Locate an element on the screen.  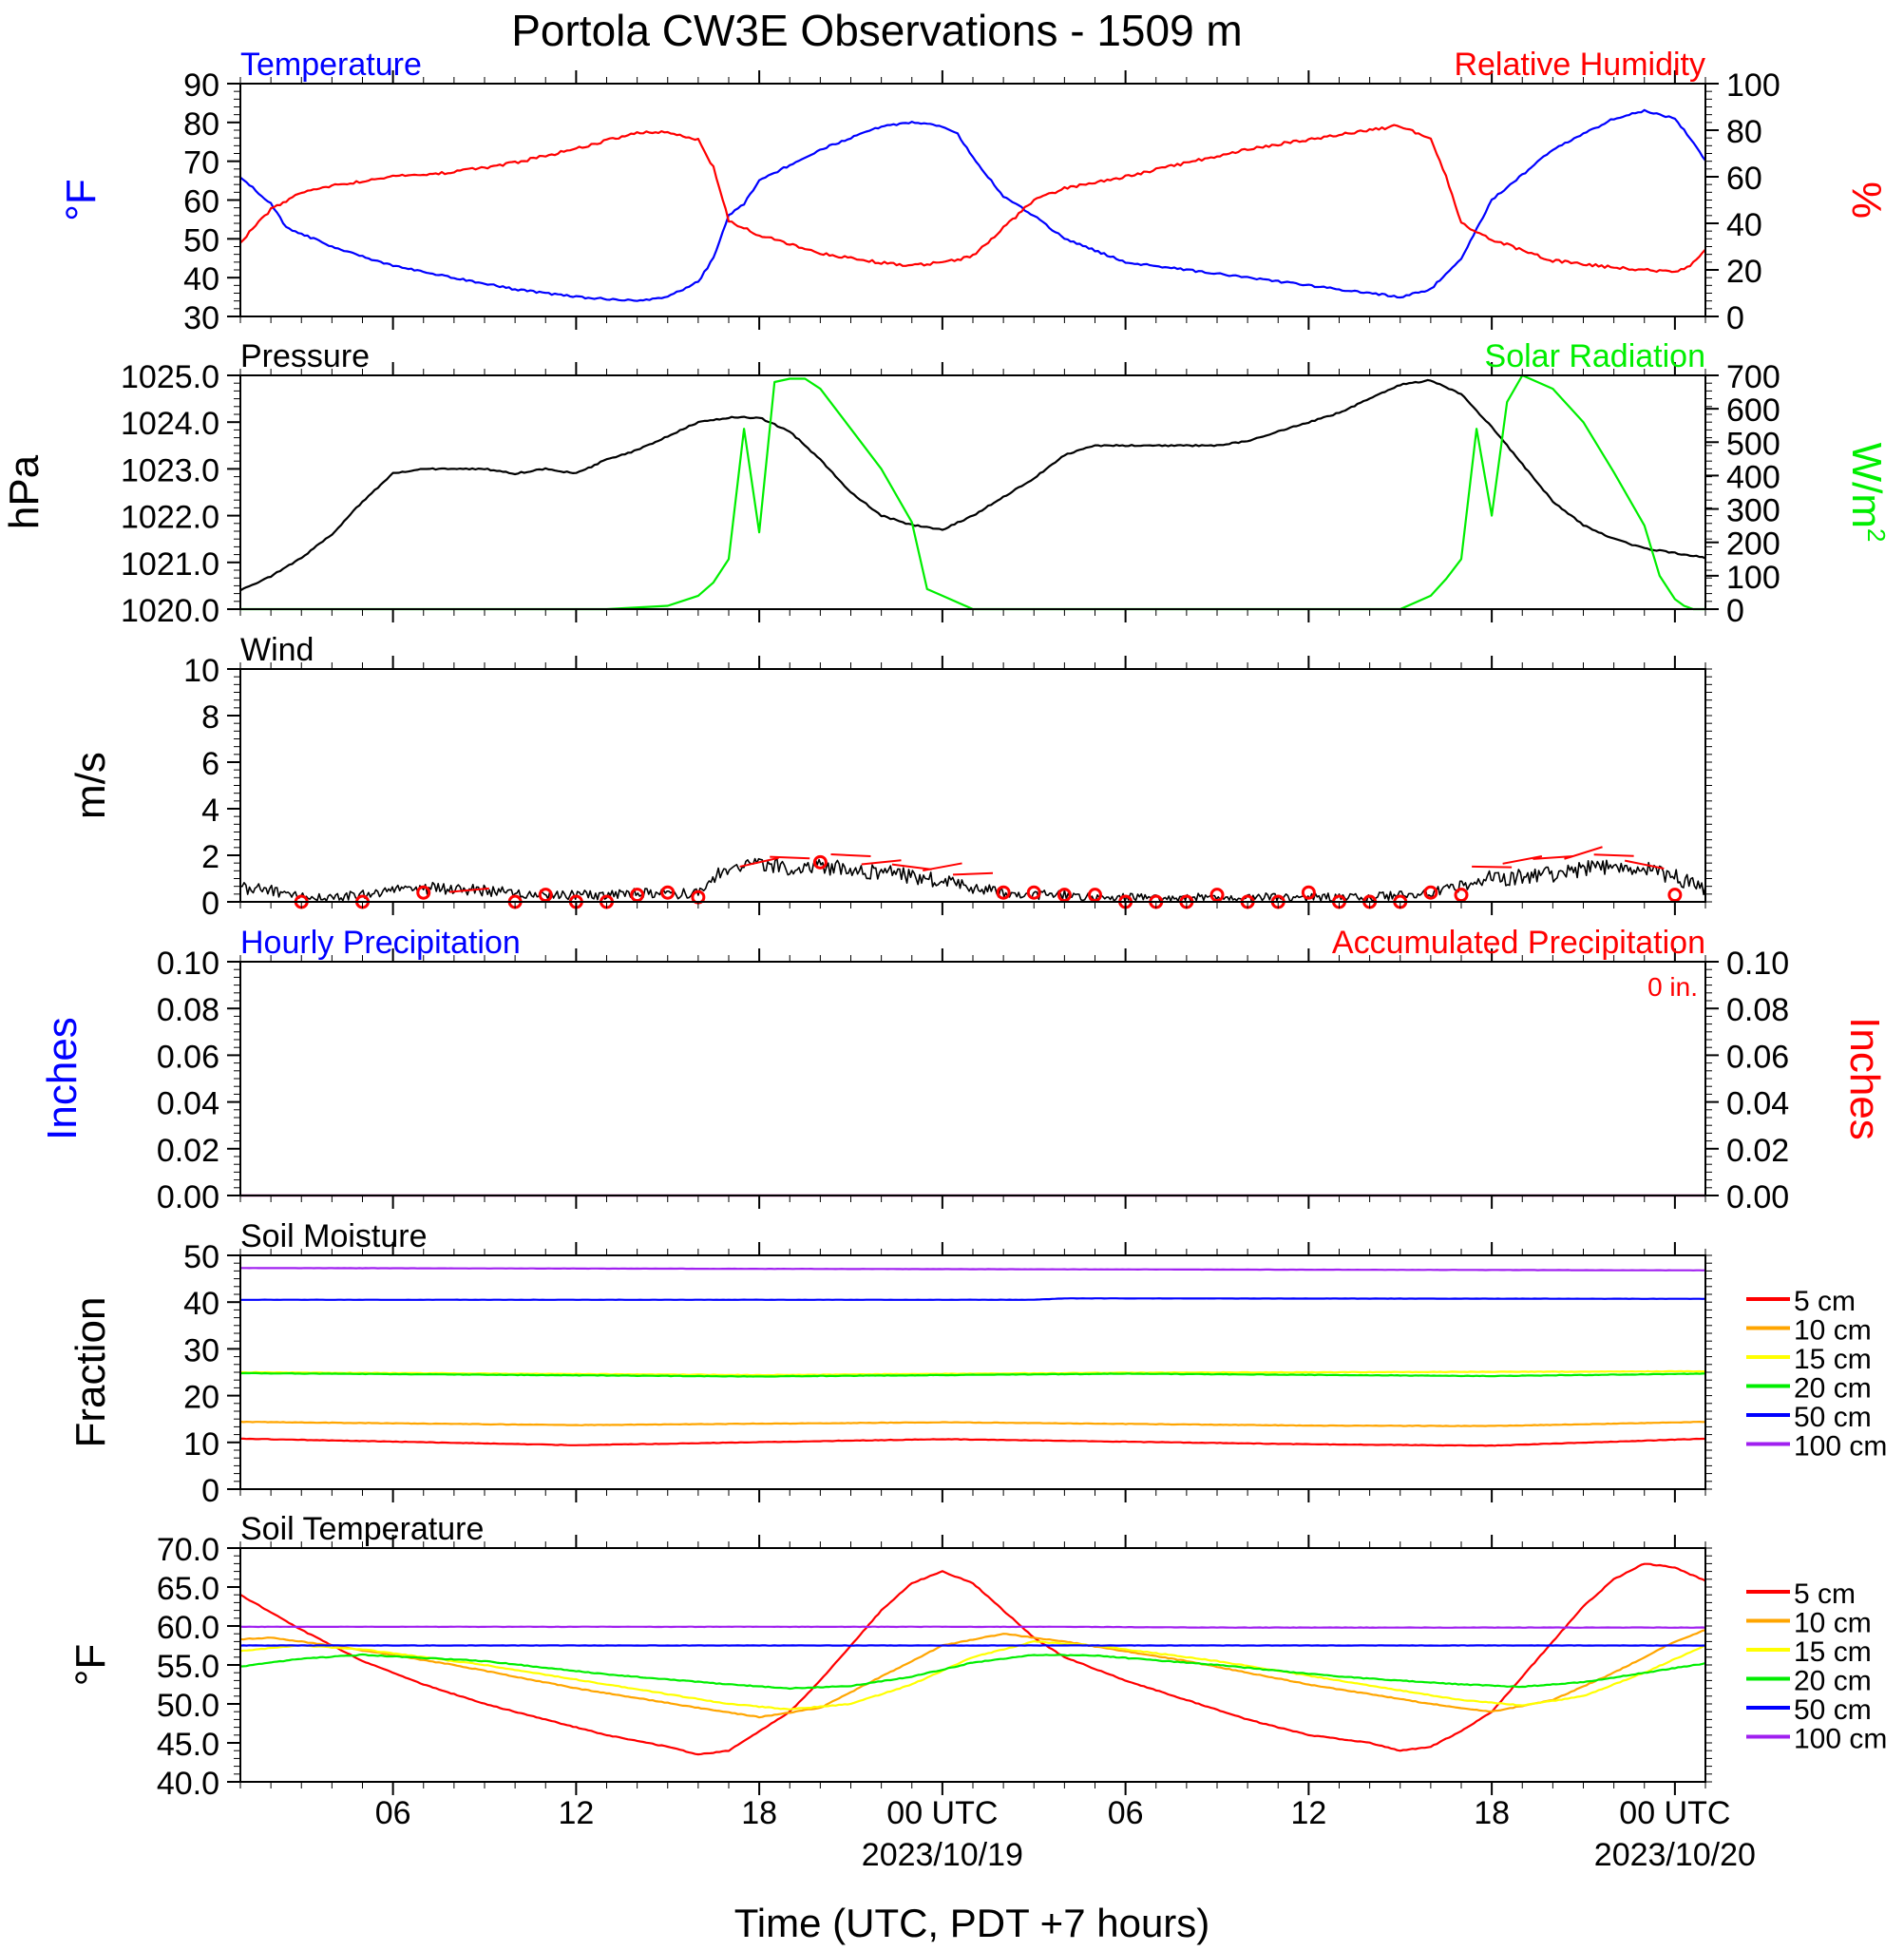
x-tick-label: 12 is located at coordinates (1308, 1813).